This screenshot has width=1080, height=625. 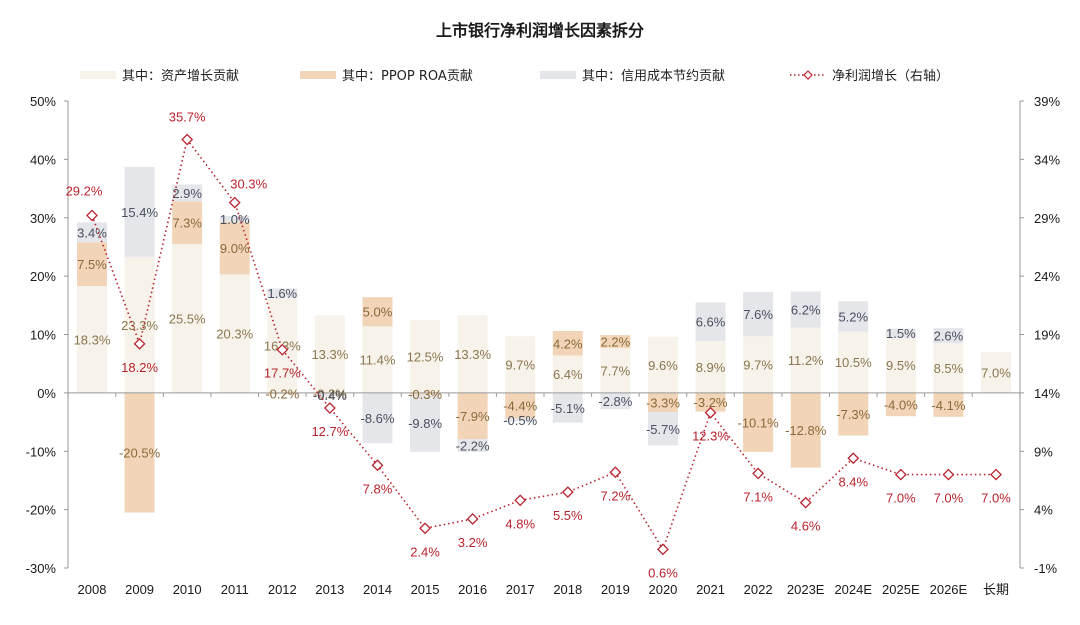 I want to click on chart-title: 上市银行净利润增长因素拆分, so click(x=540, y=30).